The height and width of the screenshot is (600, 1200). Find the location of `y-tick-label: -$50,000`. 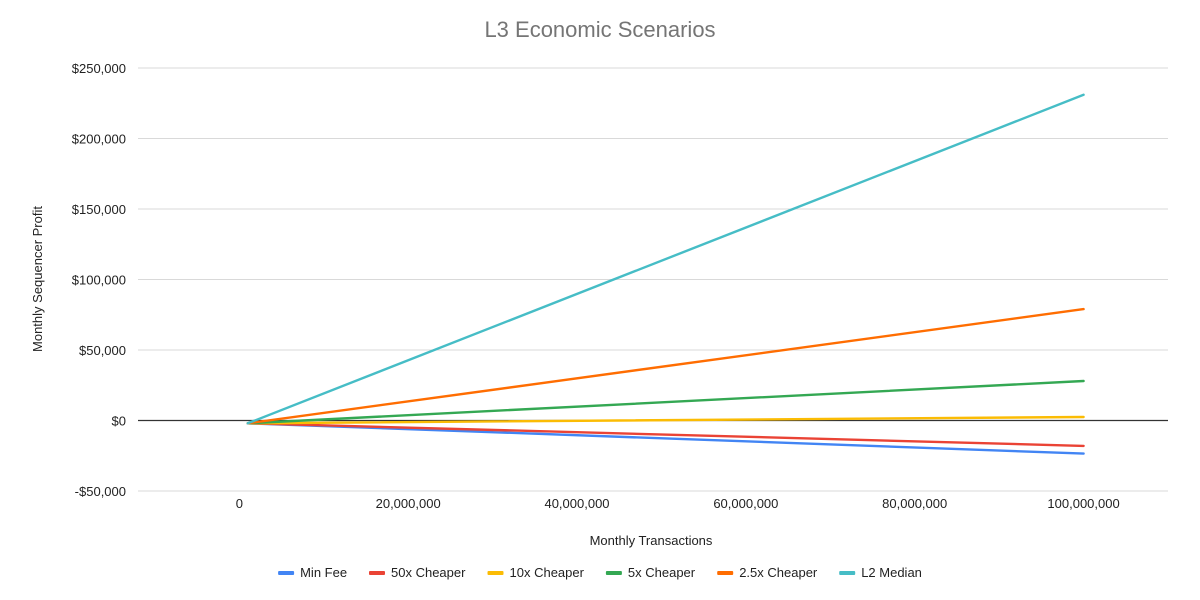

y-tick-label: -$50,000 is located at coordinates (100, 491).